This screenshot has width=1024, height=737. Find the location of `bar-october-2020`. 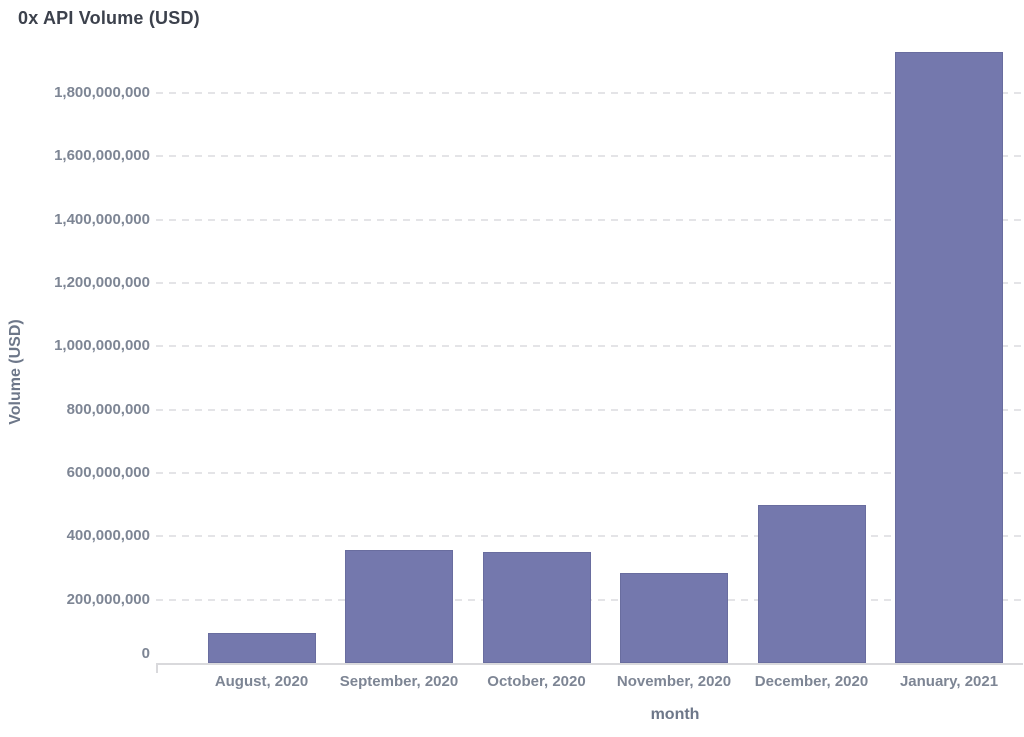

bar-october-2020 is located at coordinates (536, 607).